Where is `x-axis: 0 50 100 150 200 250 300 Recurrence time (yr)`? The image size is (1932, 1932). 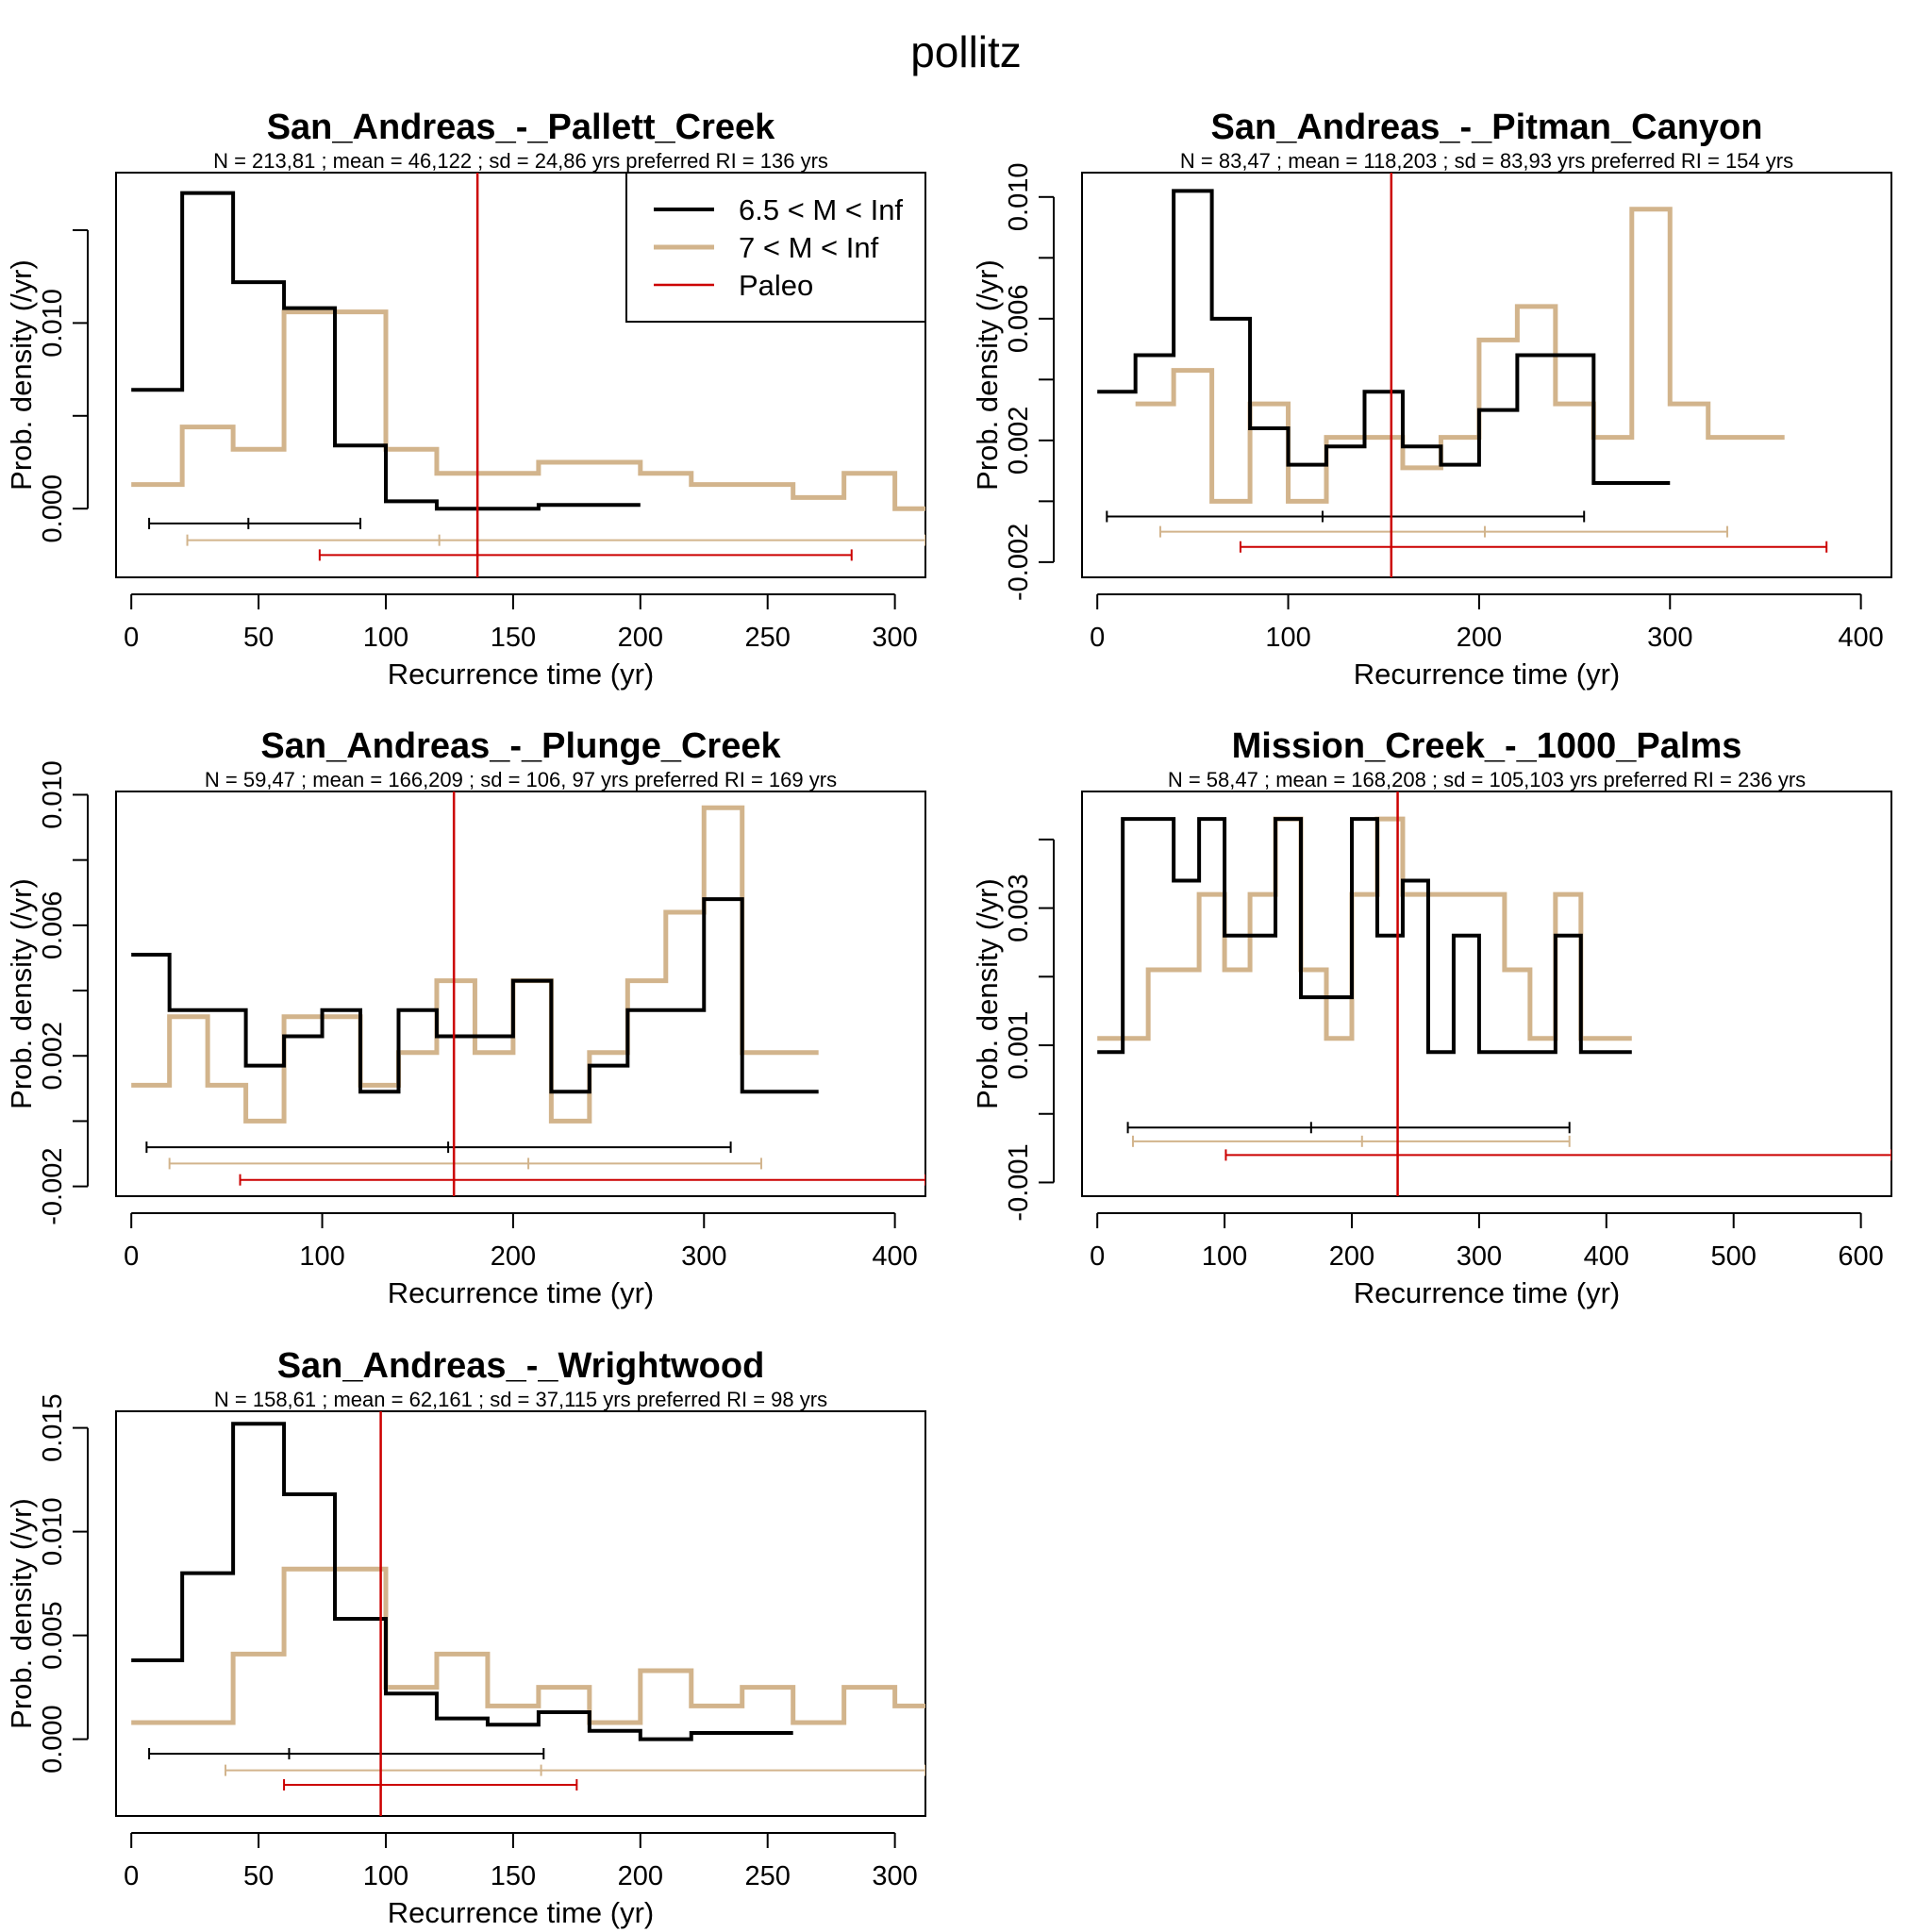 x-axis: 0 50 100 150 200 250 300 Recurrence time (yr) is located at coordinates (521, 642).